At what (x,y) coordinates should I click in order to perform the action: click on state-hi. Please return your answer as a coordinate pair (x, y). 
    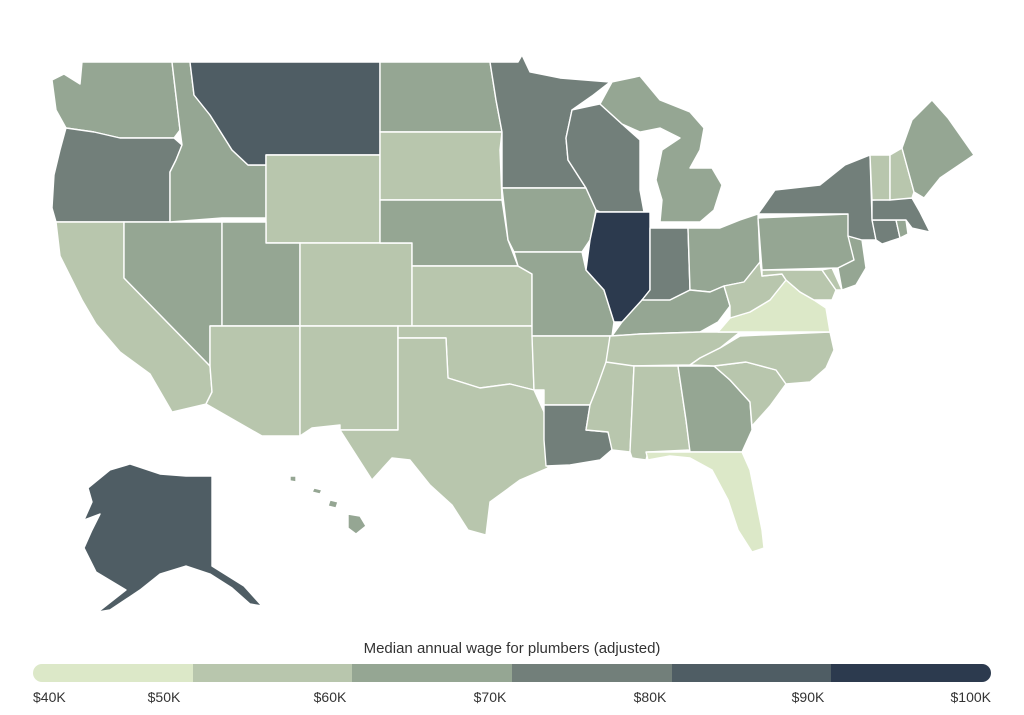
    Looking at the image, I should click on (357, 524).